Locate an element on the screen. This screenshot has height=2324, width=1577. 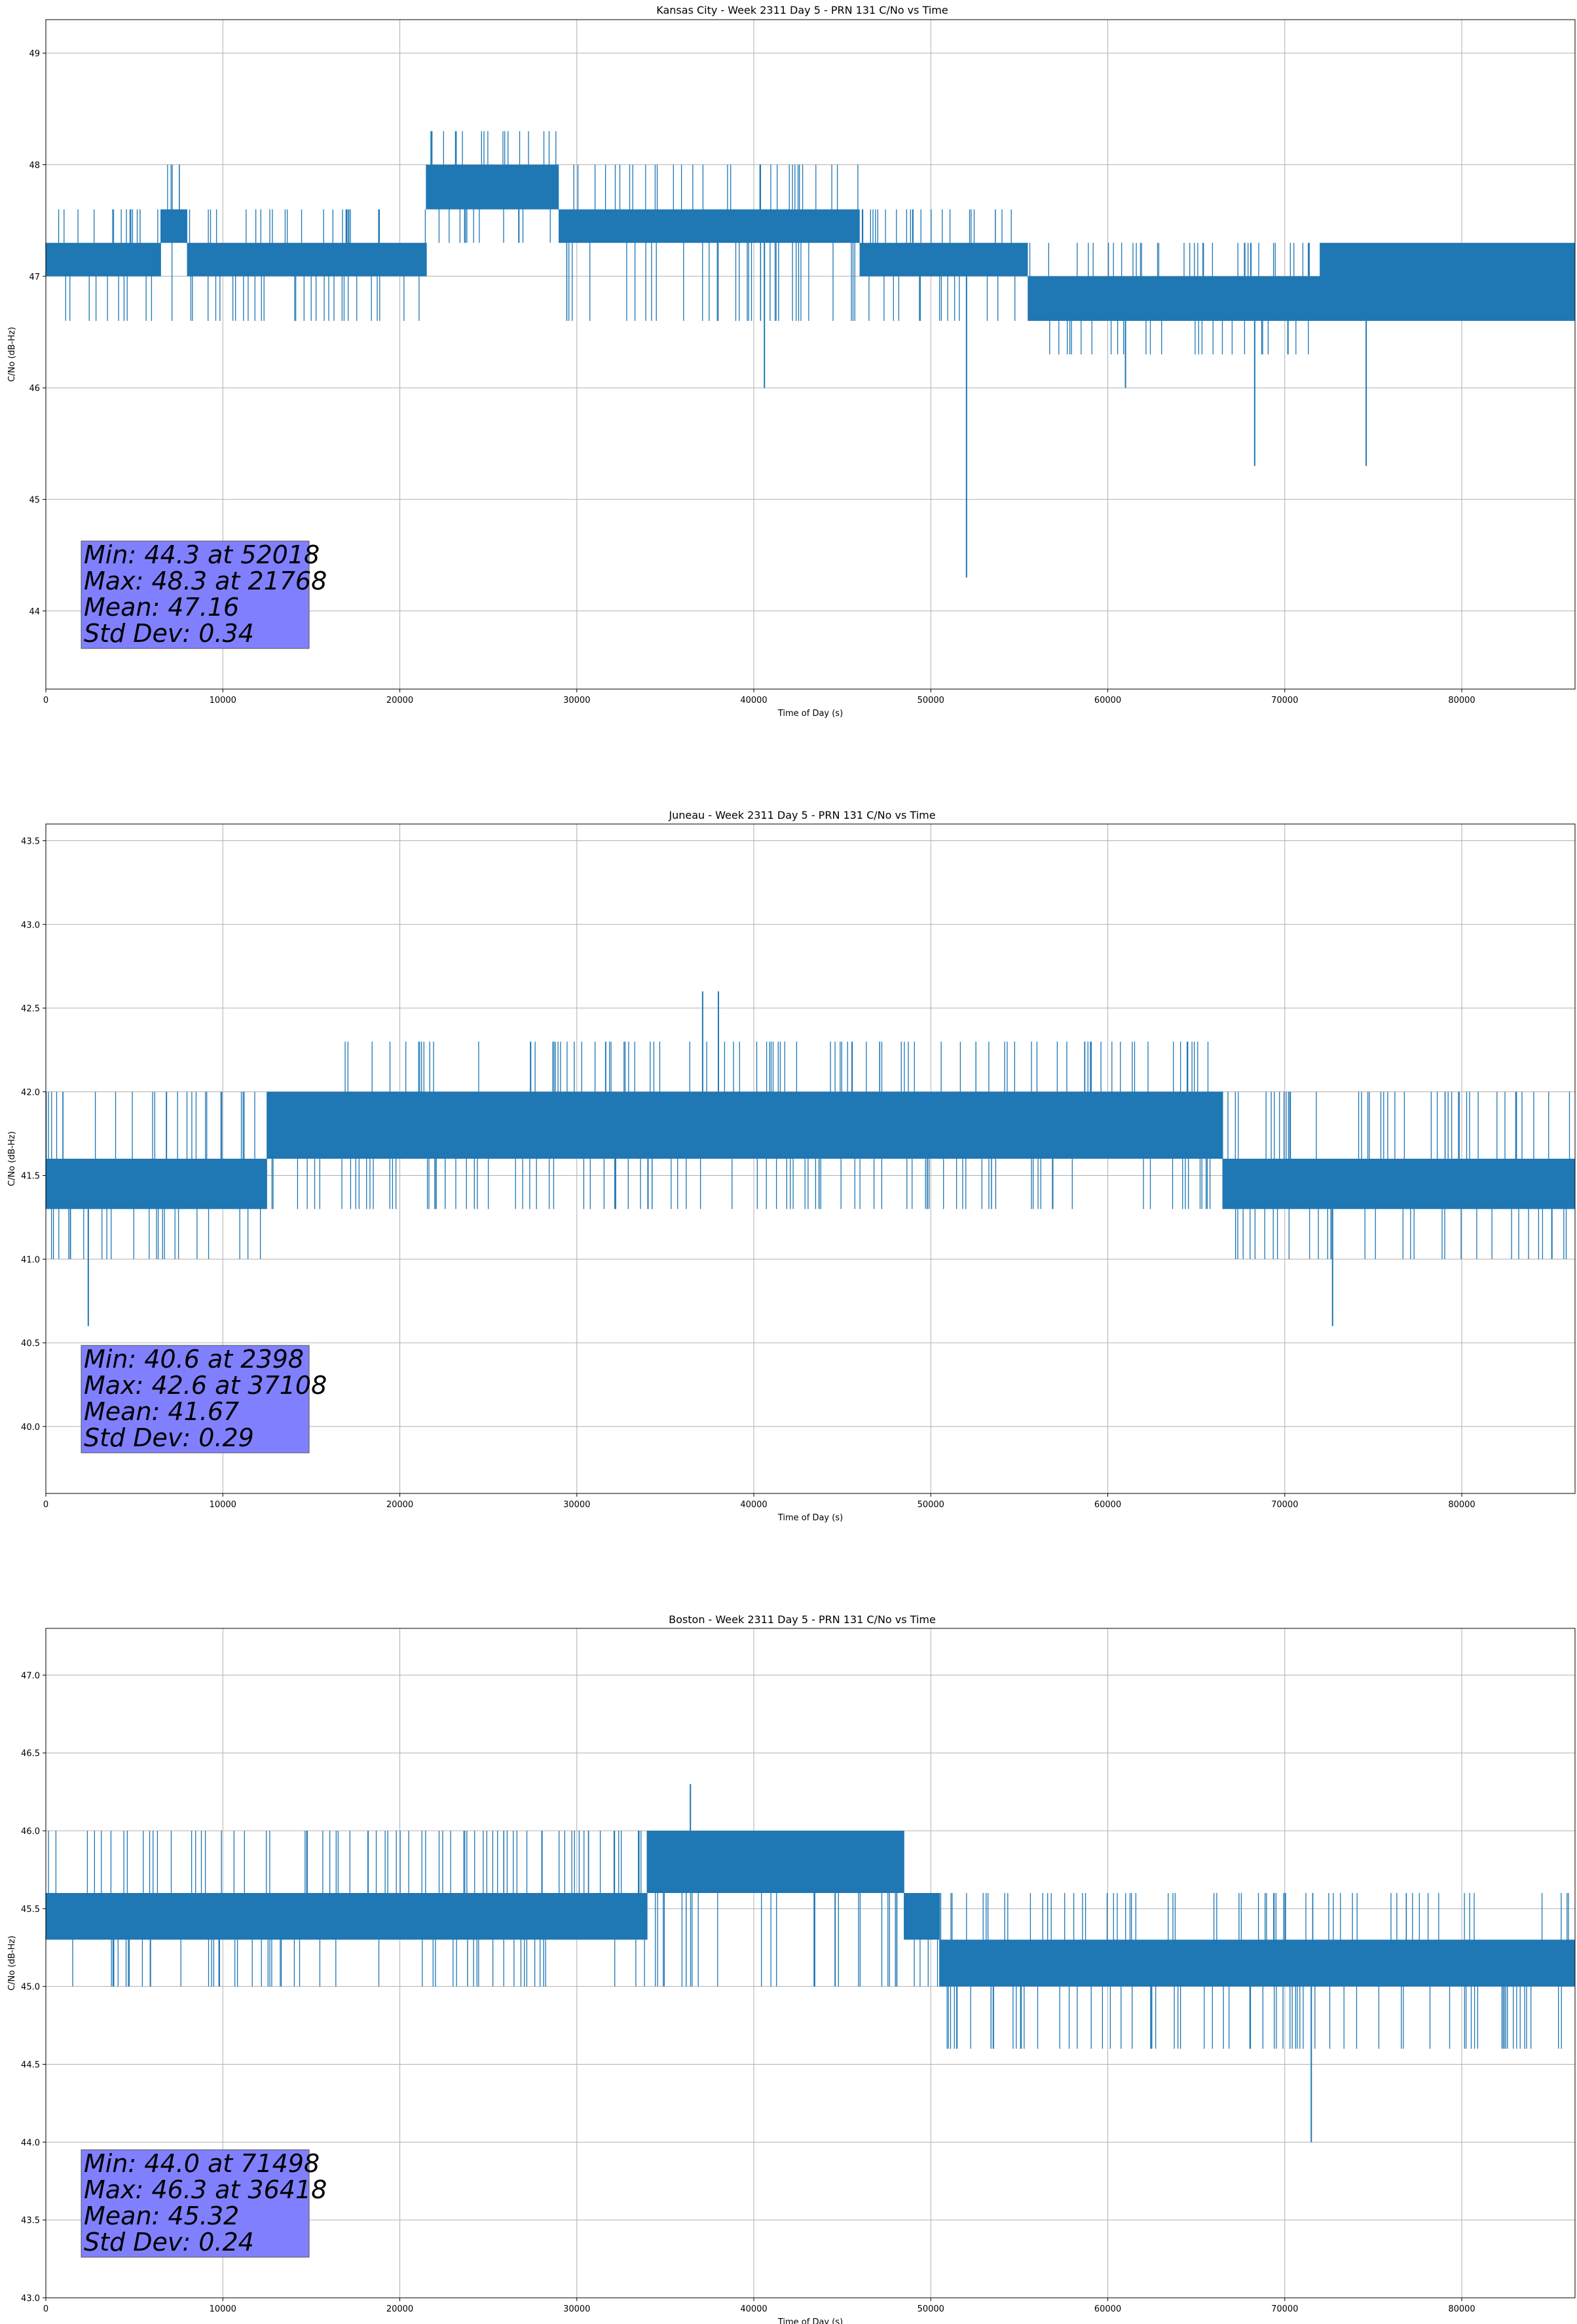
y-tick-labels: 44 45 46 47 48 49 is located at coordinates (37, 333).